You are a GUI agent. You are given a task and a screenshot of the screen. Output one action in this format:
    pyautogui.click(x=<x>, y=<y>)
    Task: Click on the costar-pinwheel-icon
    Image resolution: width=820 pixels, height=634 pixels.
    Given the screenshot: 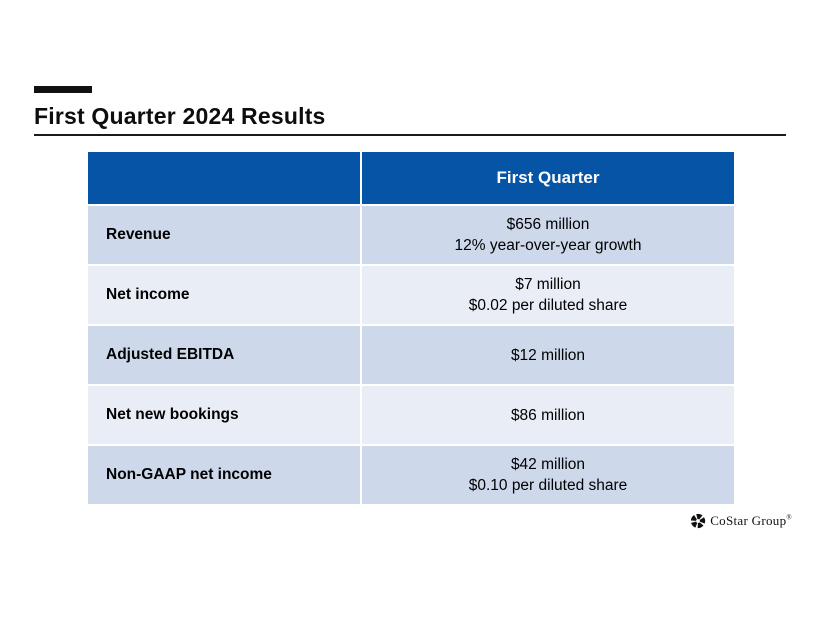 What is the action you would take?
    pyautogui.click(x=698, y=521)
    